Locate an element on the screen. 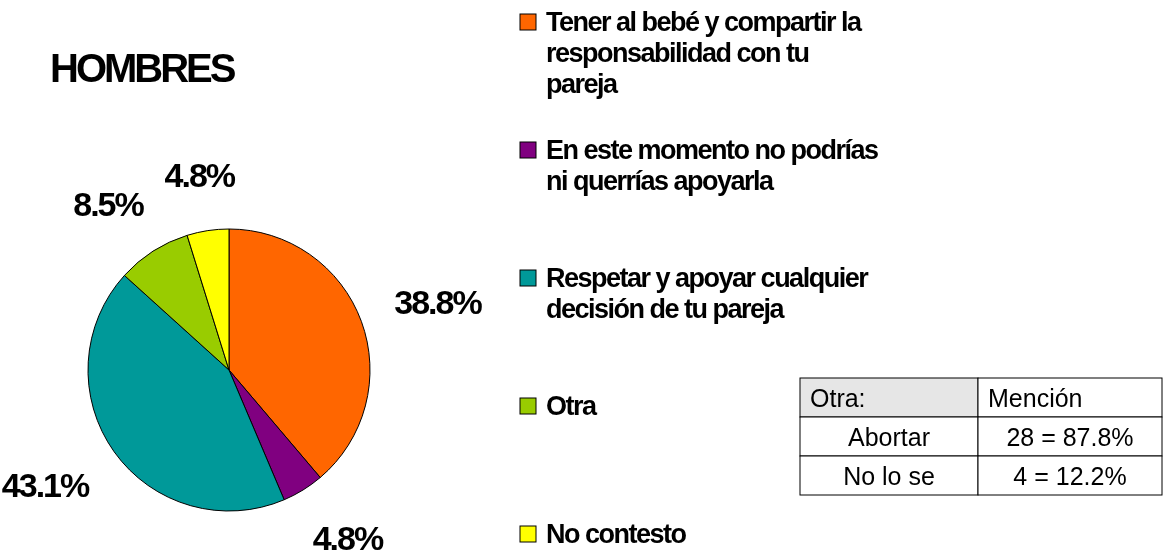  text: Abortar is located at coordinates (889, 437).